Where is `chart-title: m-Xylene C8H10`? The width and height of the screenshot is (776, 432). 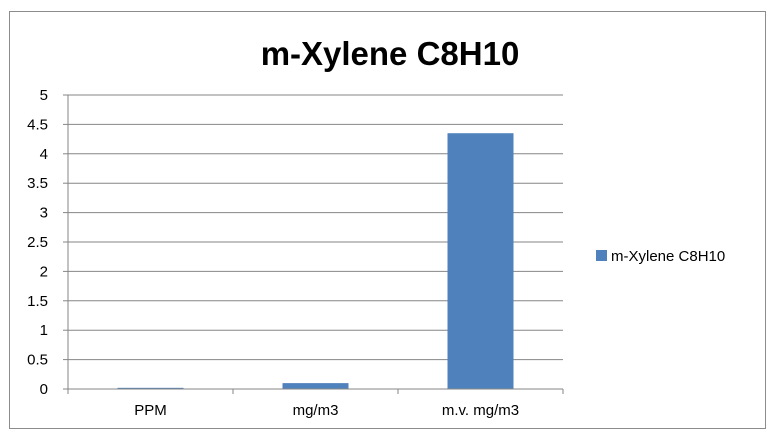
chart-title: m-Xylene C8H10 is located at coordinates (390, 53).